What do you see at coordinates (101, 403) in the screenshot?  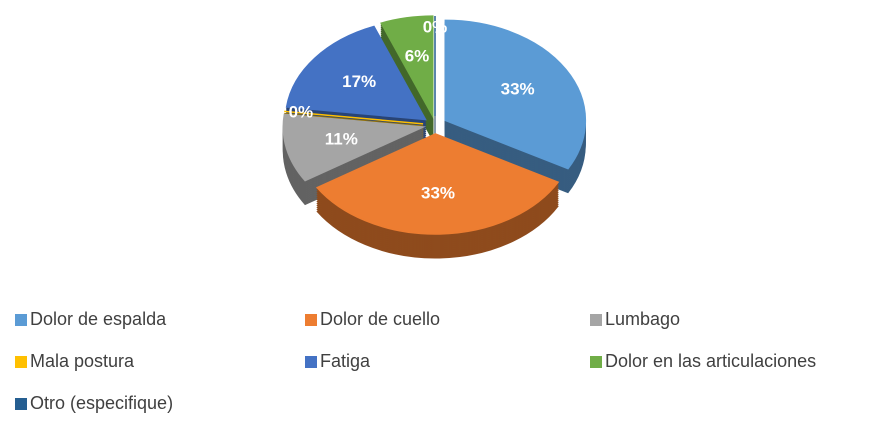 I see `legend-label: Otro (especifique)` at bounding box center [101, 403].